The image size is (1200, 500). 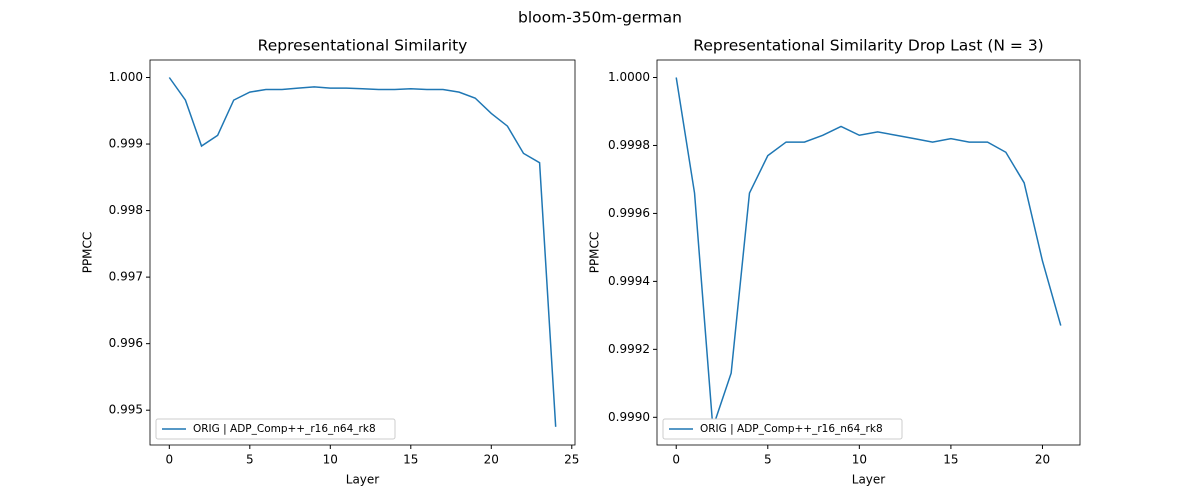 I want to click on y-tick-label: 0.9996, so click(x=629, y=213).